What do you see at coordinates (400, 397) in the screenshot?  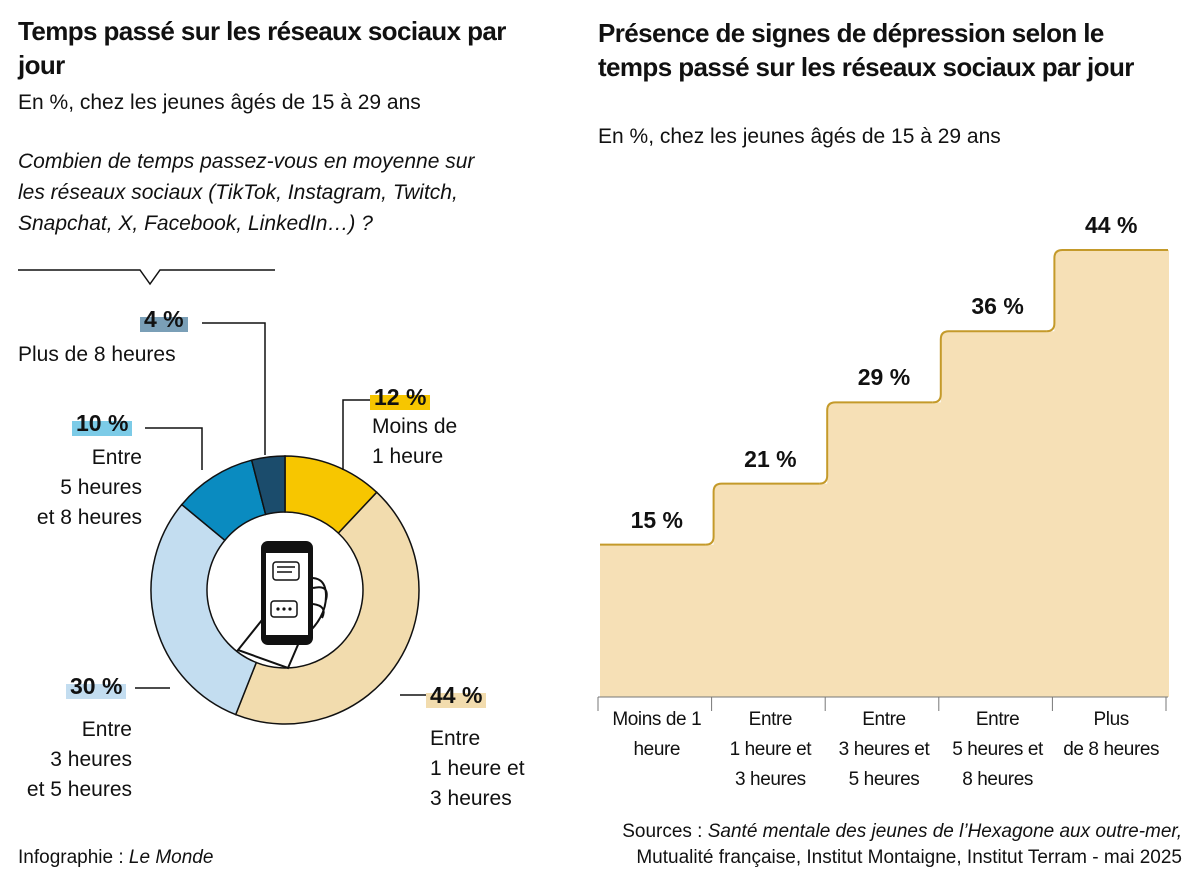 I see `value-label: 12 %` at bounding box center [400, 397].